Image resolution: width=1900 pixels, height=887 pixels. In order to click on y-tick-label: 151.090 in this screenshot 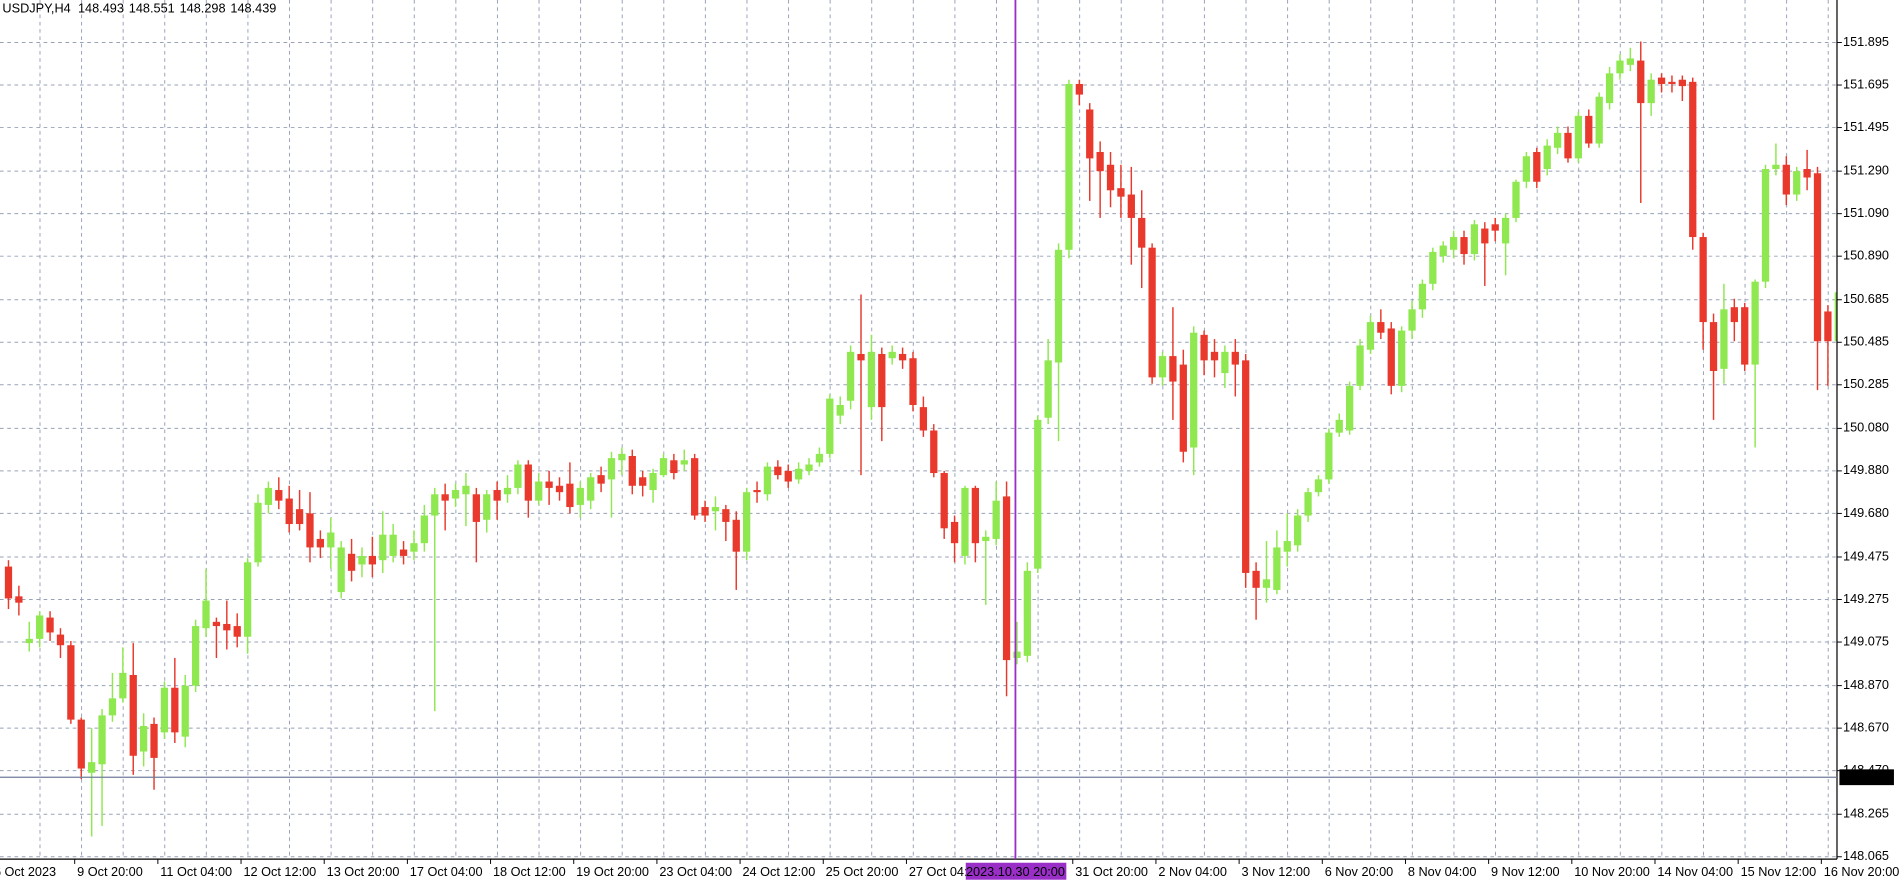, I will do `click(1866, 212)`.